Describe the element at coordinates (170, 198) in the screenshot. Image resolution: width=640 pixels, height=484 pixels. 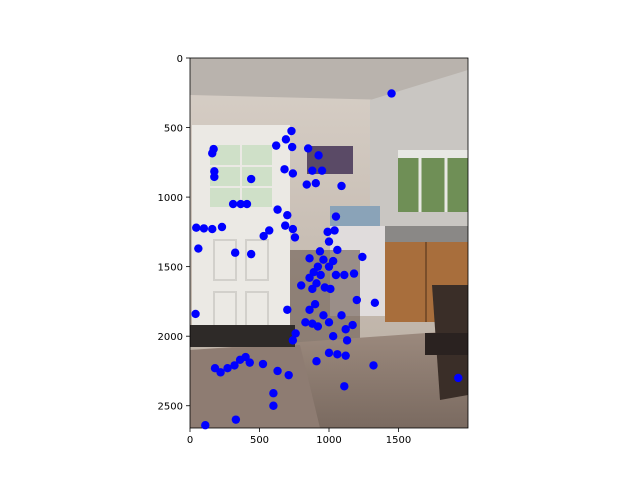
I see `y-tick-label: 1000` at that location.